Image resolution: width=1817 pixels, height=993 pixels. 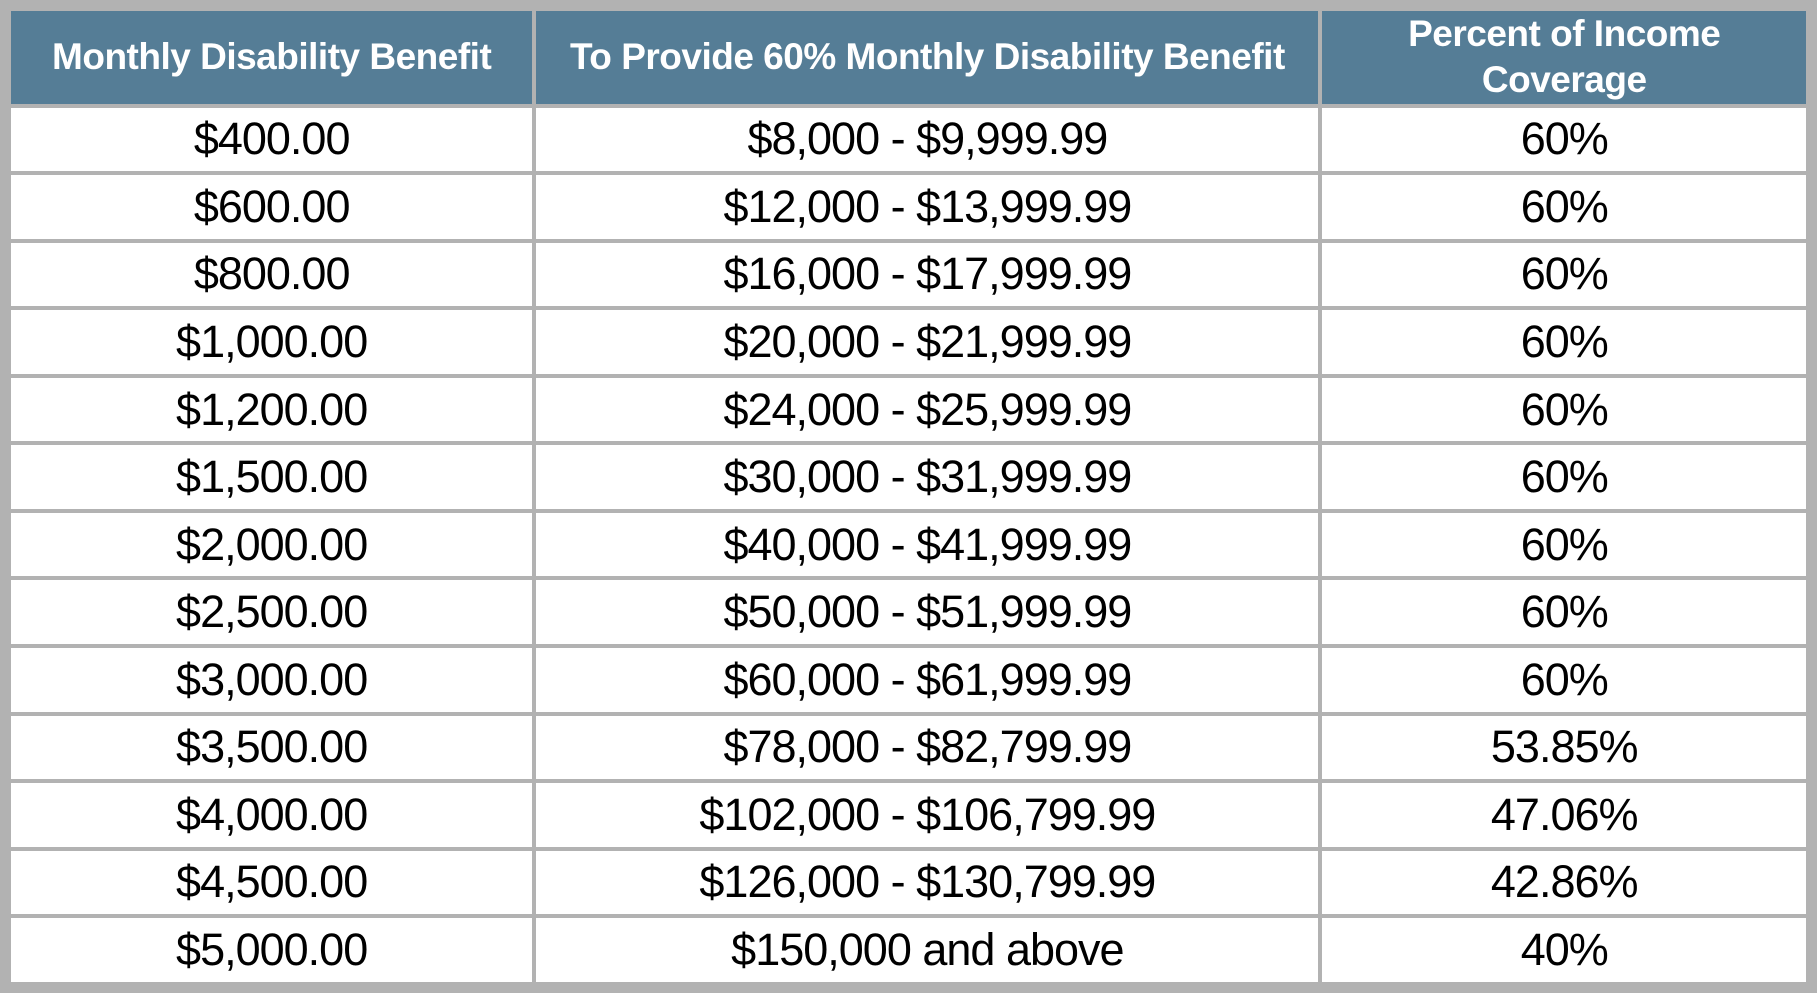 I want to click on cell-monthly-benefit: $5,000.00, so click(x=271, y=950).